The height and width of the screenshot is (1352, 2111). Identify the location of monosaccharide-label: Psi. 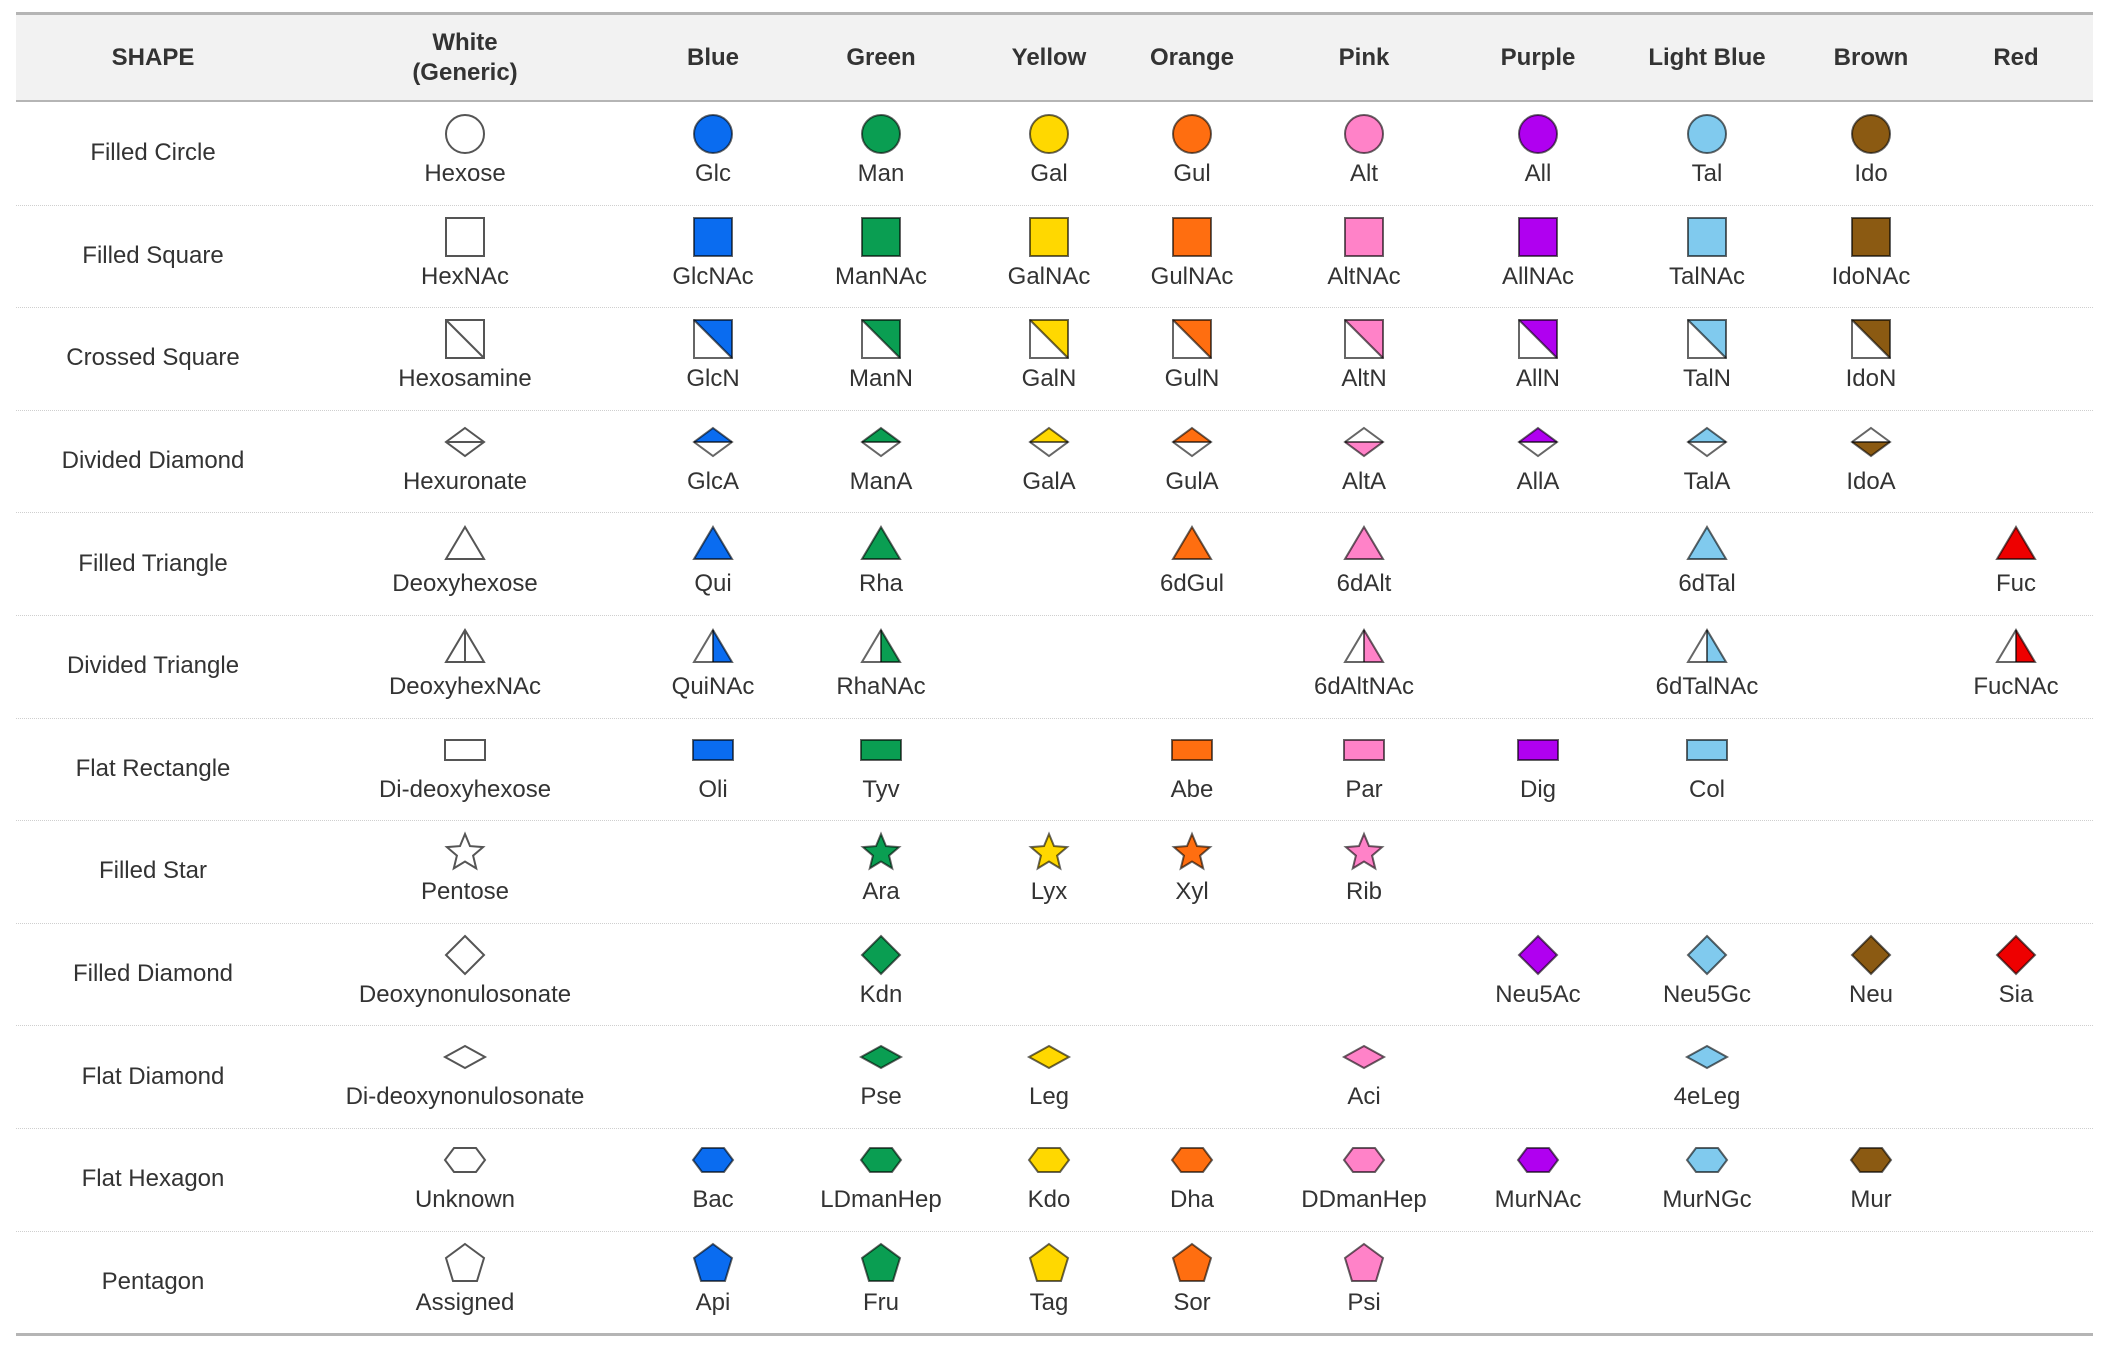
(1364, 1302).